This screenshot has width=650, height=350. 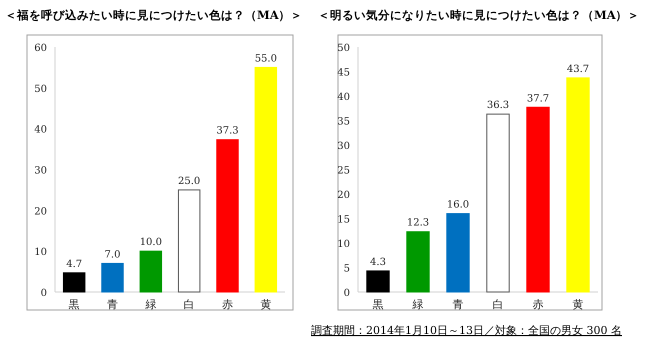 I want to click on data-label: 55.0, so click(x=265, y=58).